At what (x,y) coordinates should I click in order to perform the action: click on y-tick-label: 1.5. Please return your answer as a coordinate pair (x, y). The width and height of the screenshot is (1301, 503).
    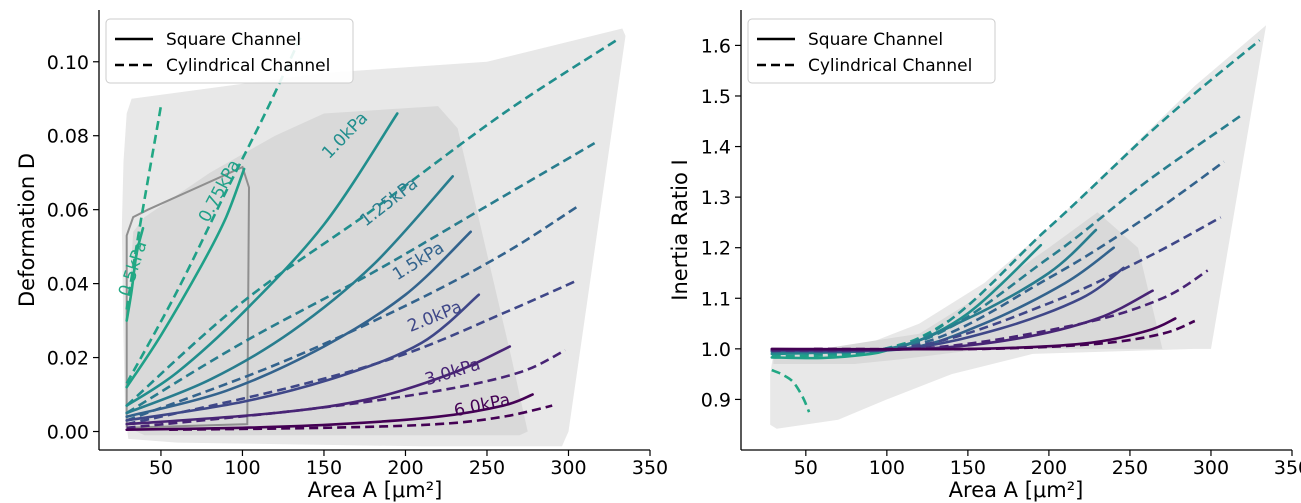
    Looking at the image, I should click on (716, 97).